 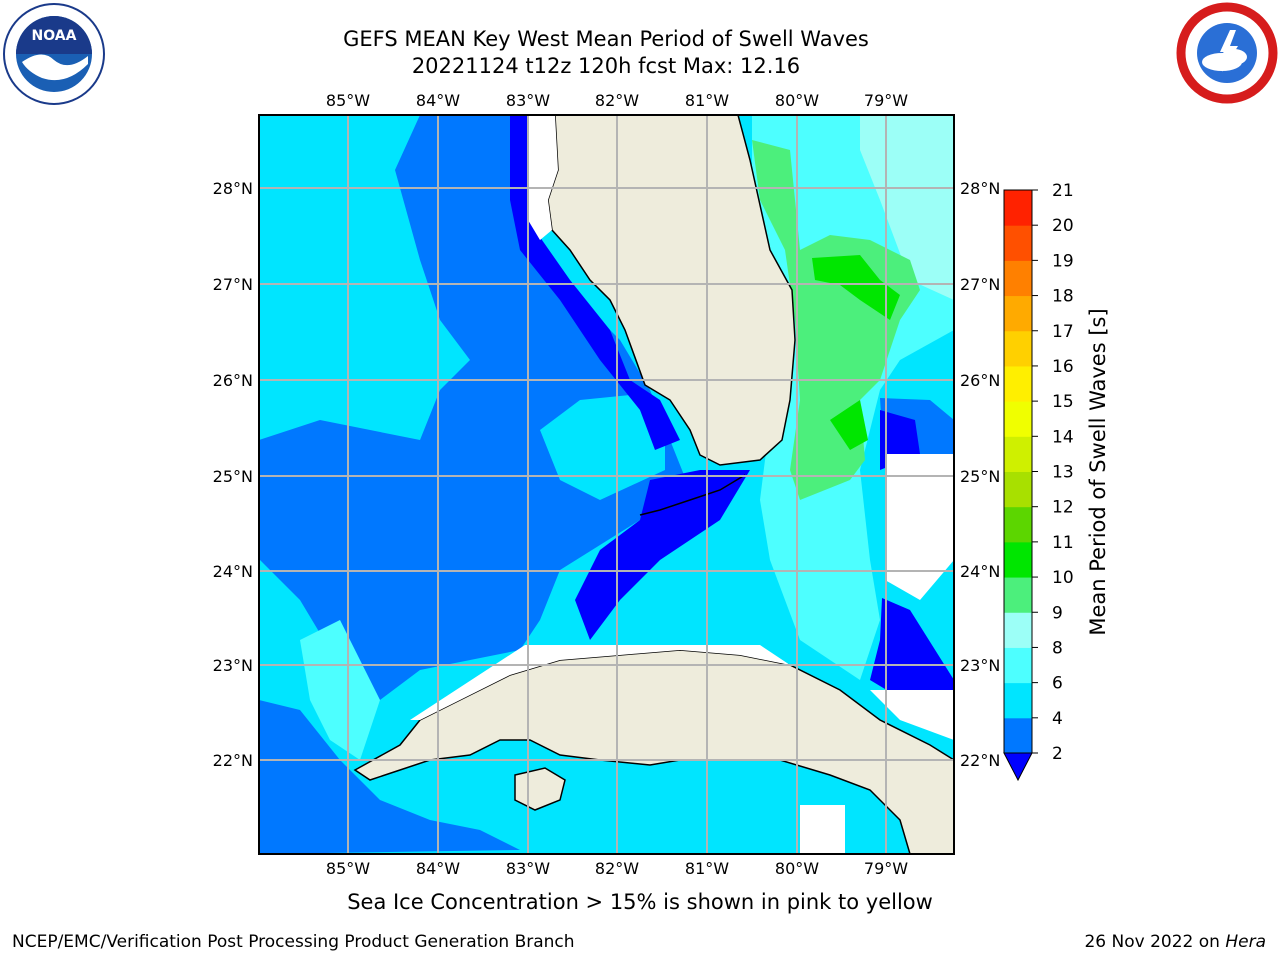 What do you see at coordinates (707, 868) in the screenshot?
I see `lon-label-bottom: 81°W` at bounding box center [707, 868].